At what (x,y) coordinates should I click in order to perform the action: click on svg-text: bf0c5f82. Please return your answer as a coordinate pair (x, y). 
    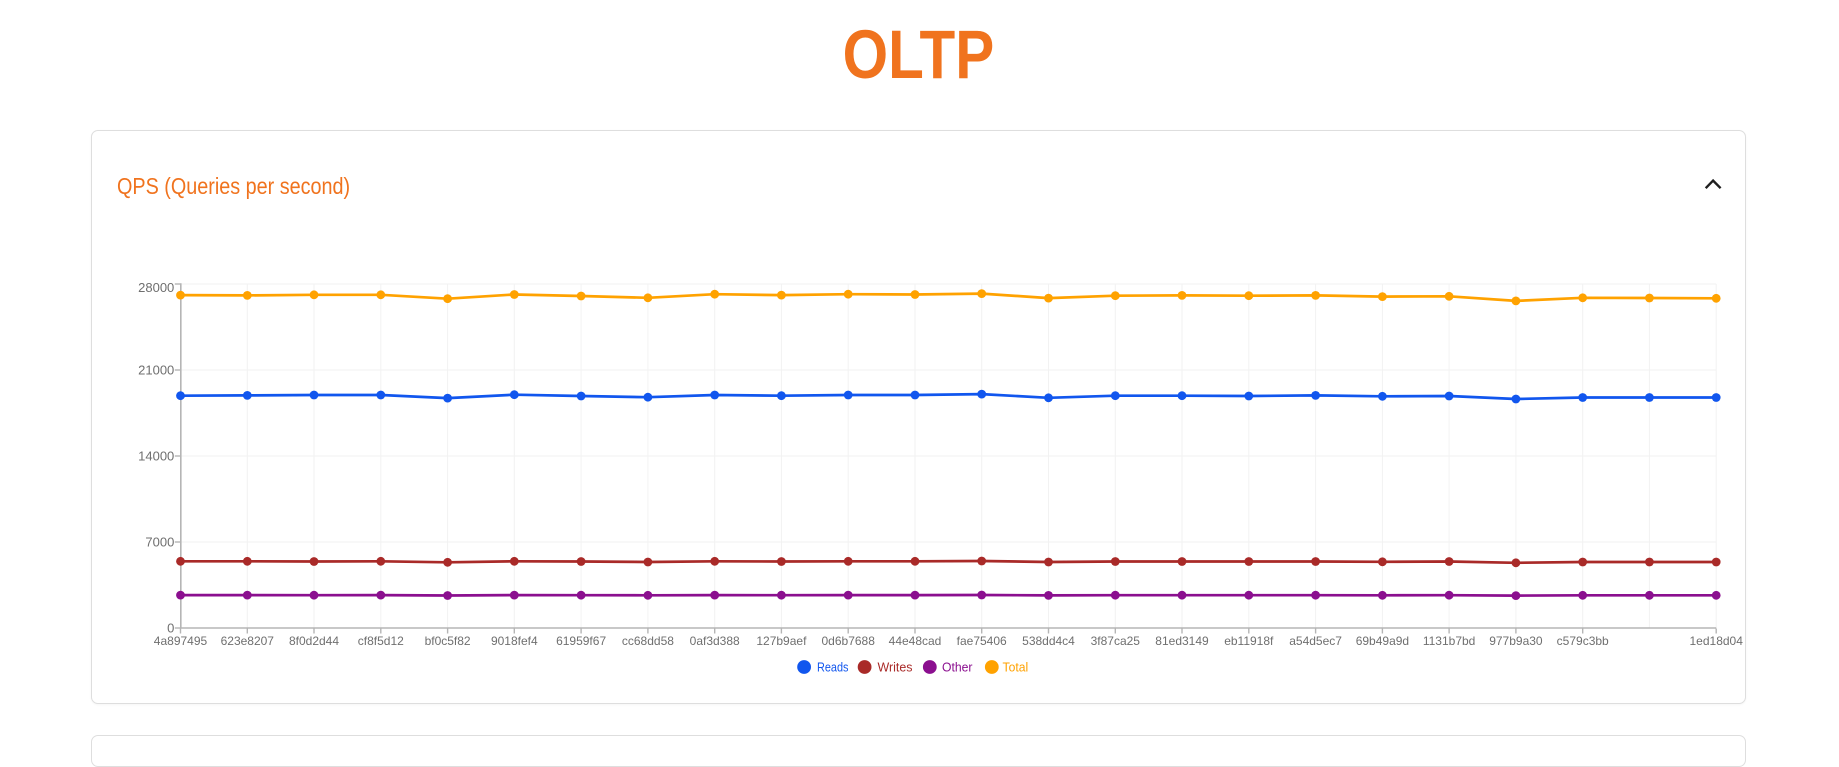
    Looking at the image, I should click on (448, 641).